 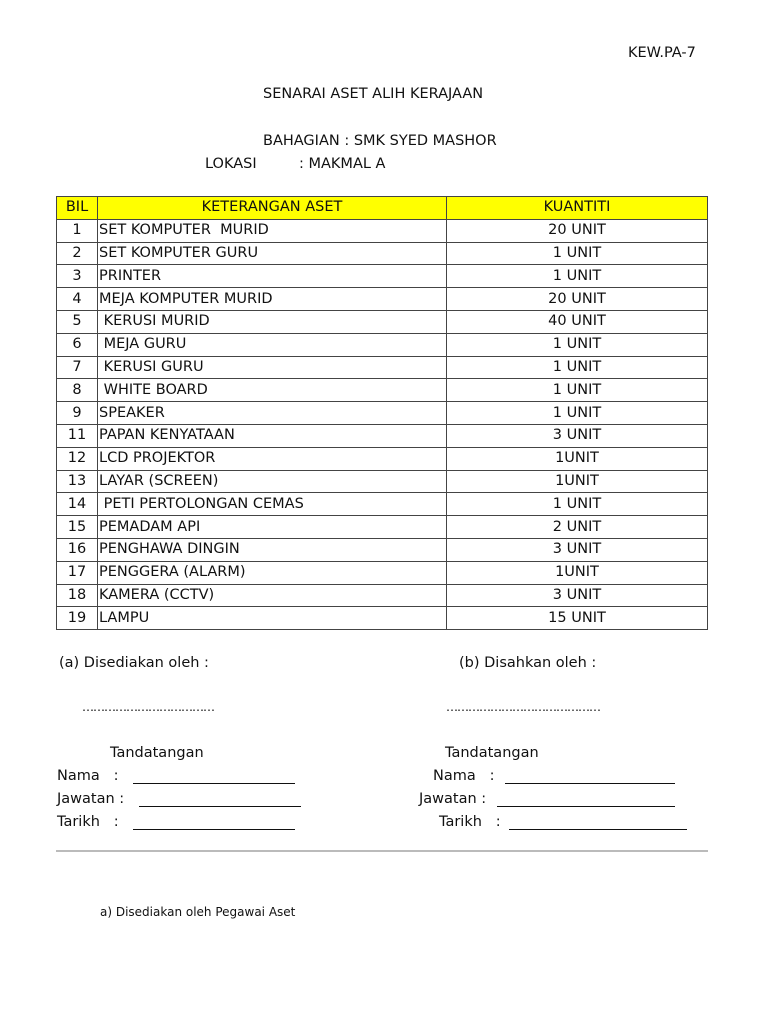 I want to click on table-row: 8 WHITE BOARD 1 UNIT, so click(x=382, y=390).